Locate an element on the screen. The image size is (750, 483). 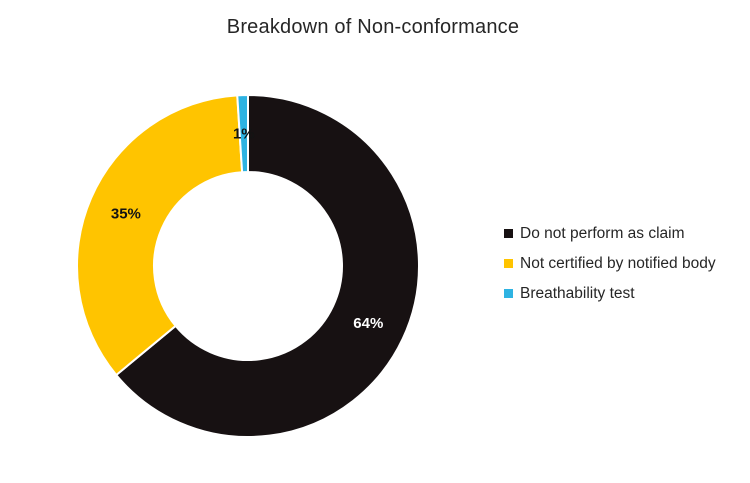
legend-item-label: Breathability test is located at coordinates (577, 293).